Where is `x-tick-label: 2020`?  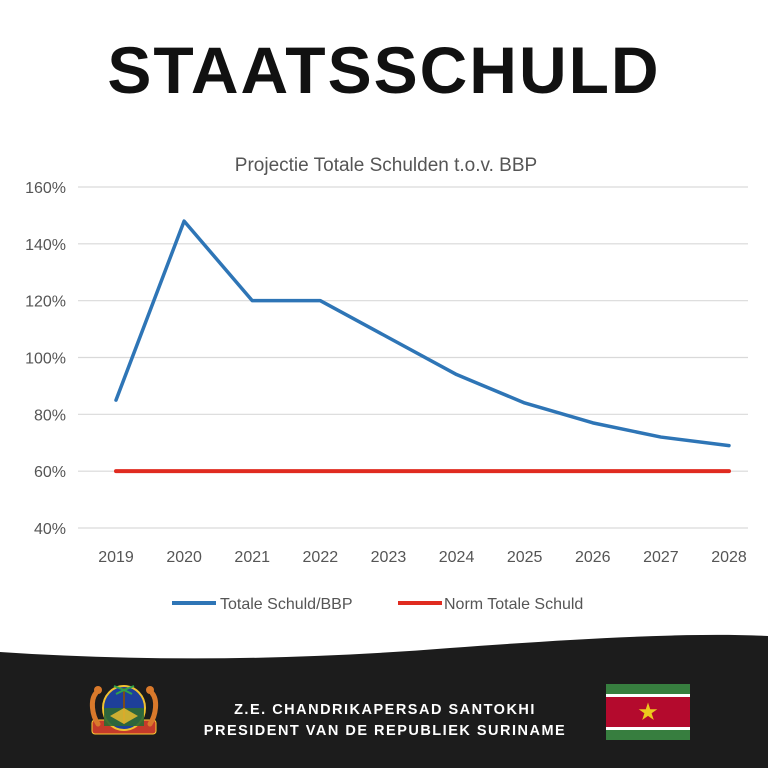
x-tick-label: 2020 is located at coordinates (184, 557).